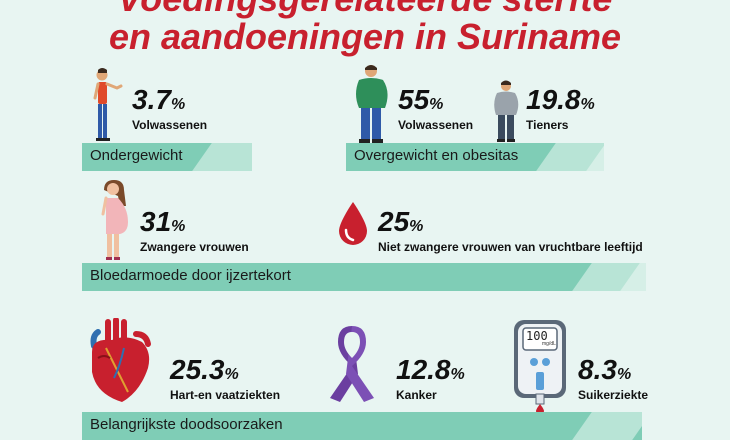 This screenshot has height=440, width=730. What do you see at coordinates (225, 395) in the screenshot?
I see `stat-label: Hart-en vaatziekten` at bounding box center [225, 395].